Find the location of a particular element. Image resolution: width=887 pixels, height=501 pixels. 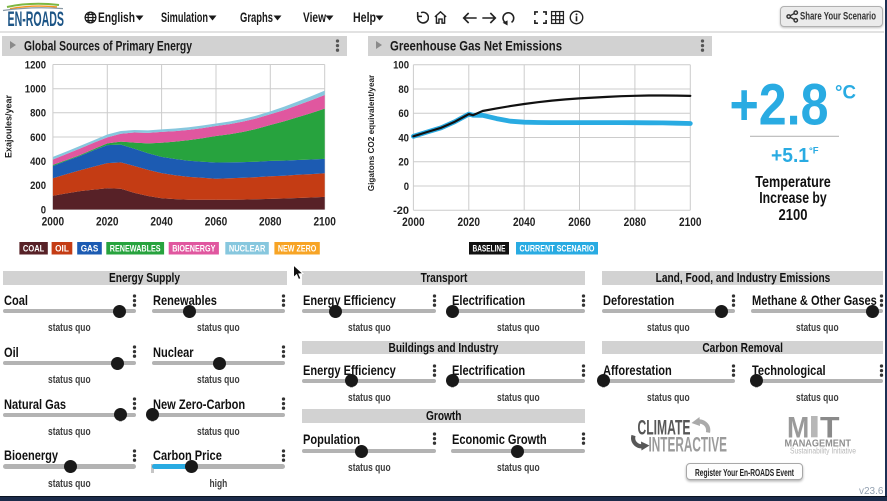

svg-text: 100 is located at coordinates (401, 66).